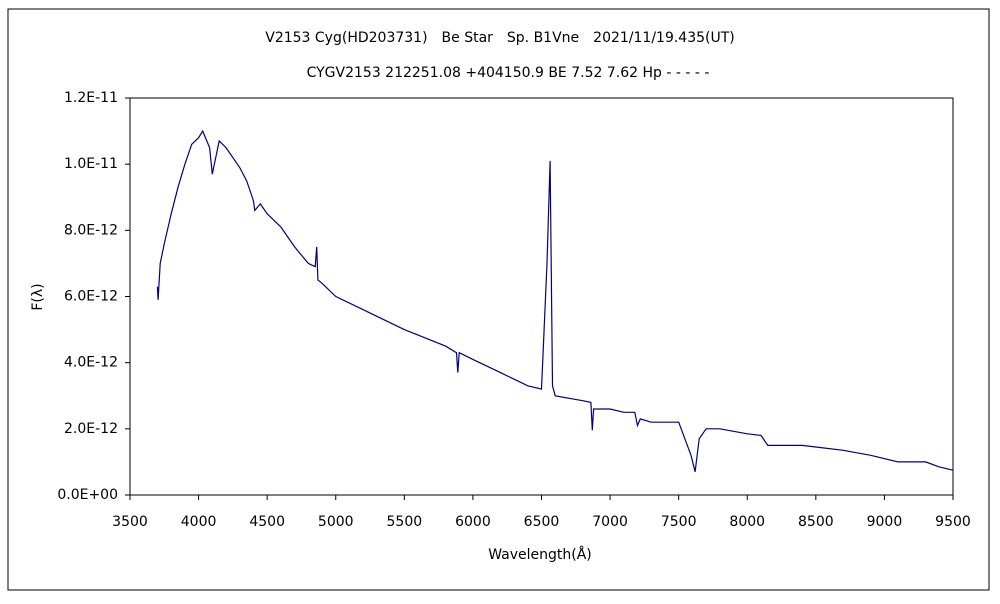  What do you see at coordinates (130, 522) in the screenshot?
I see `x-tick-label: 3500` at bounding box center [130, 522].